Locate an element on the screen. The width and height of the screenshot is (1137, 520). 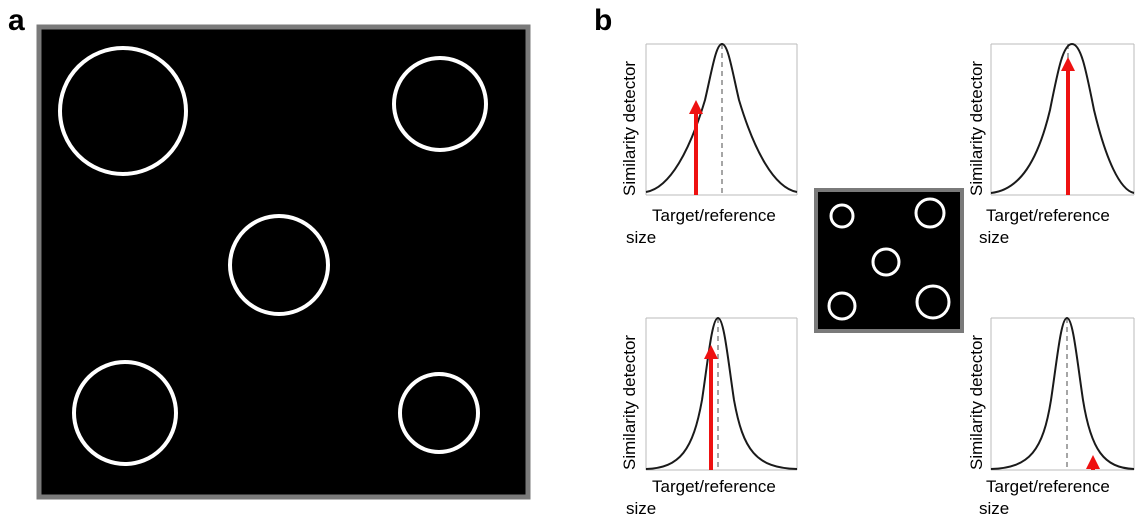
circle-top-left is located at coordinates (123, 111).